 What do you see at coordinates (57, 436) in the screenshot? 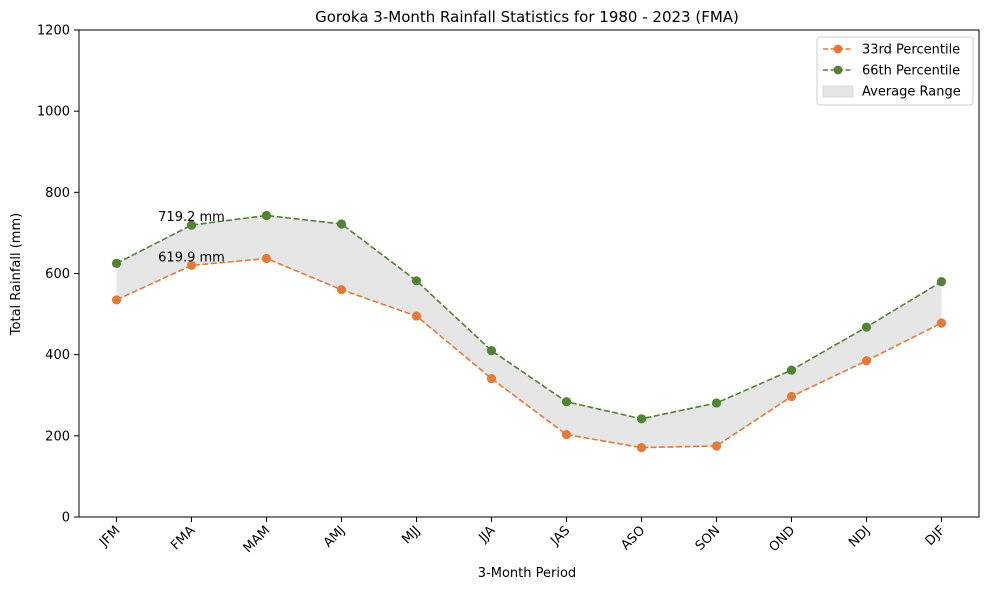
I see `y-tick-label: 200` at bounding box center [57, 436].